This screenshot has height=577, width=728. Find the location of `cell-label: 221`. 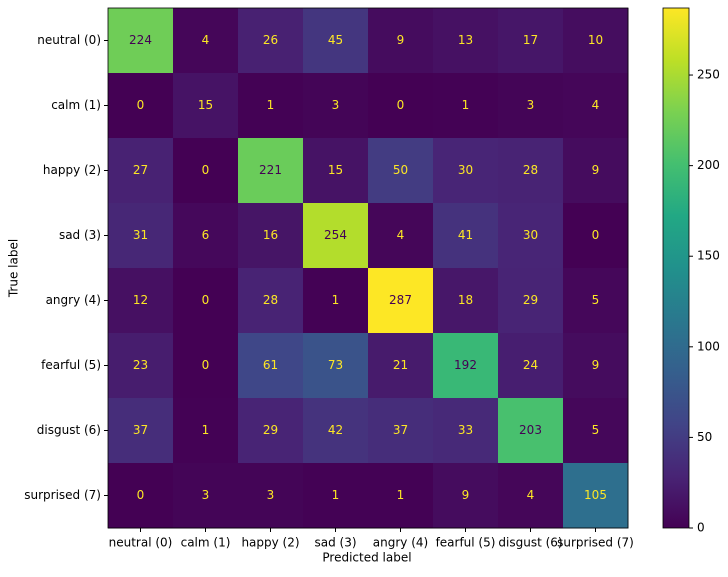

cell-label: 221 is located at coordinates (270, 170).